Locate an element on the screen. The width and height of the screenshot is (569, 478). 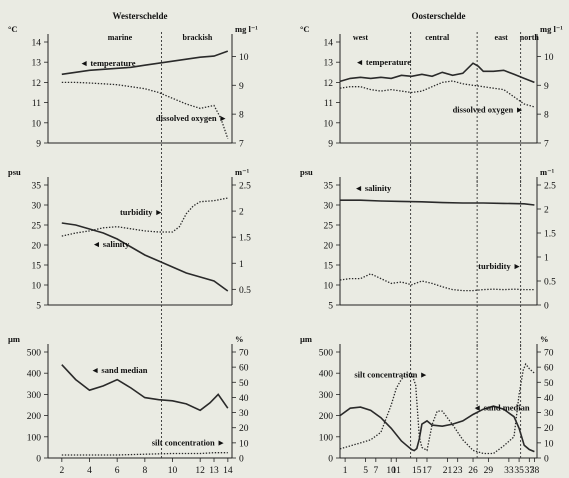
series-line-turbidity is located at coordinates (144, 217).